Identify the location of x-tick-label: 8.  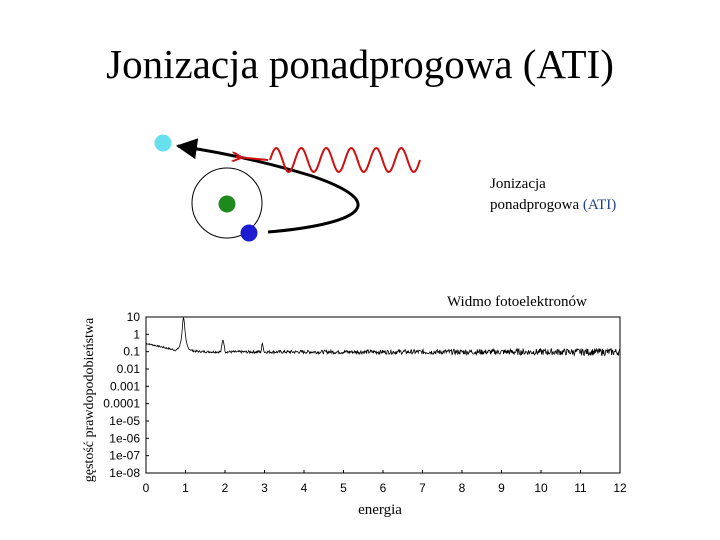
(462, 488).